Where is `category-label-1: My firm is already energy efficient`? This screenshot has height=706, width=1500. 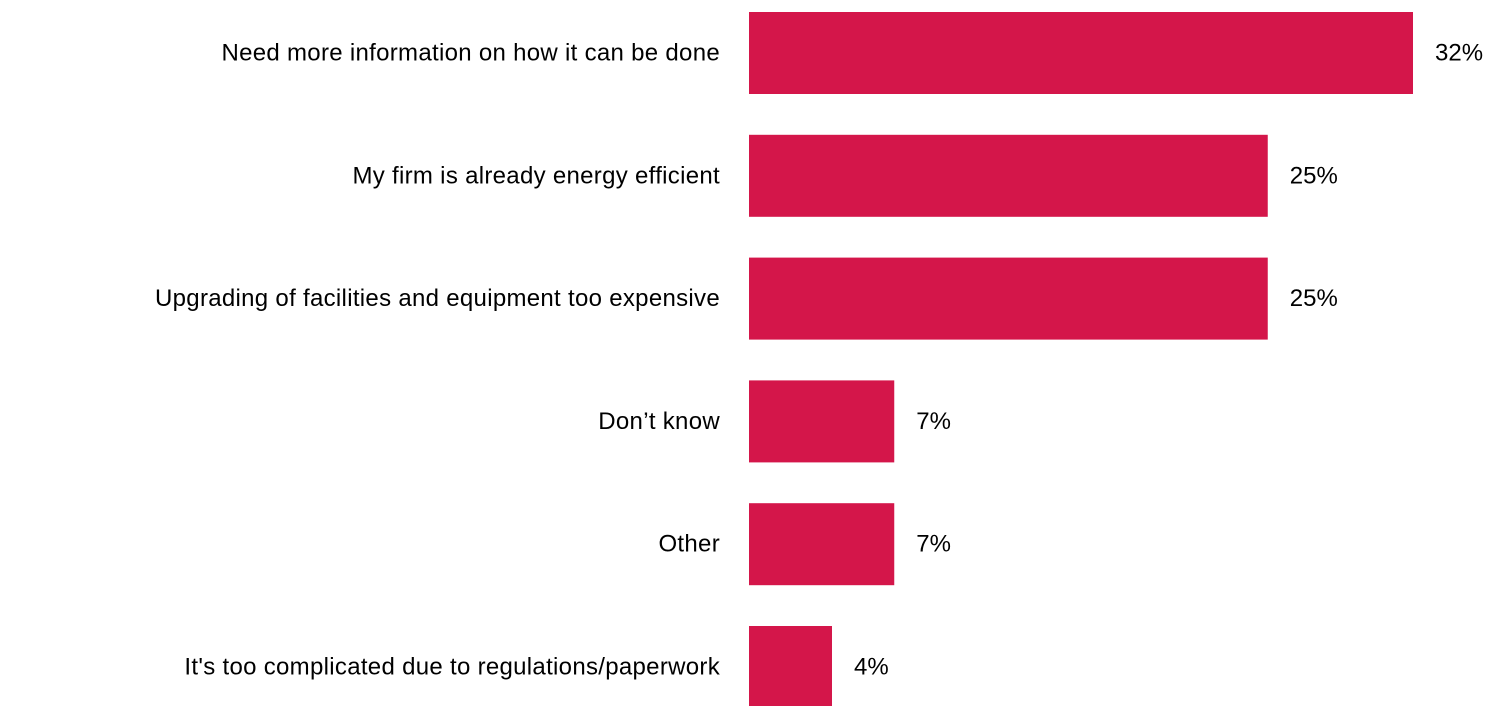
category-label-1: My firm is already energy efficient is located at coordinates (536, 175).